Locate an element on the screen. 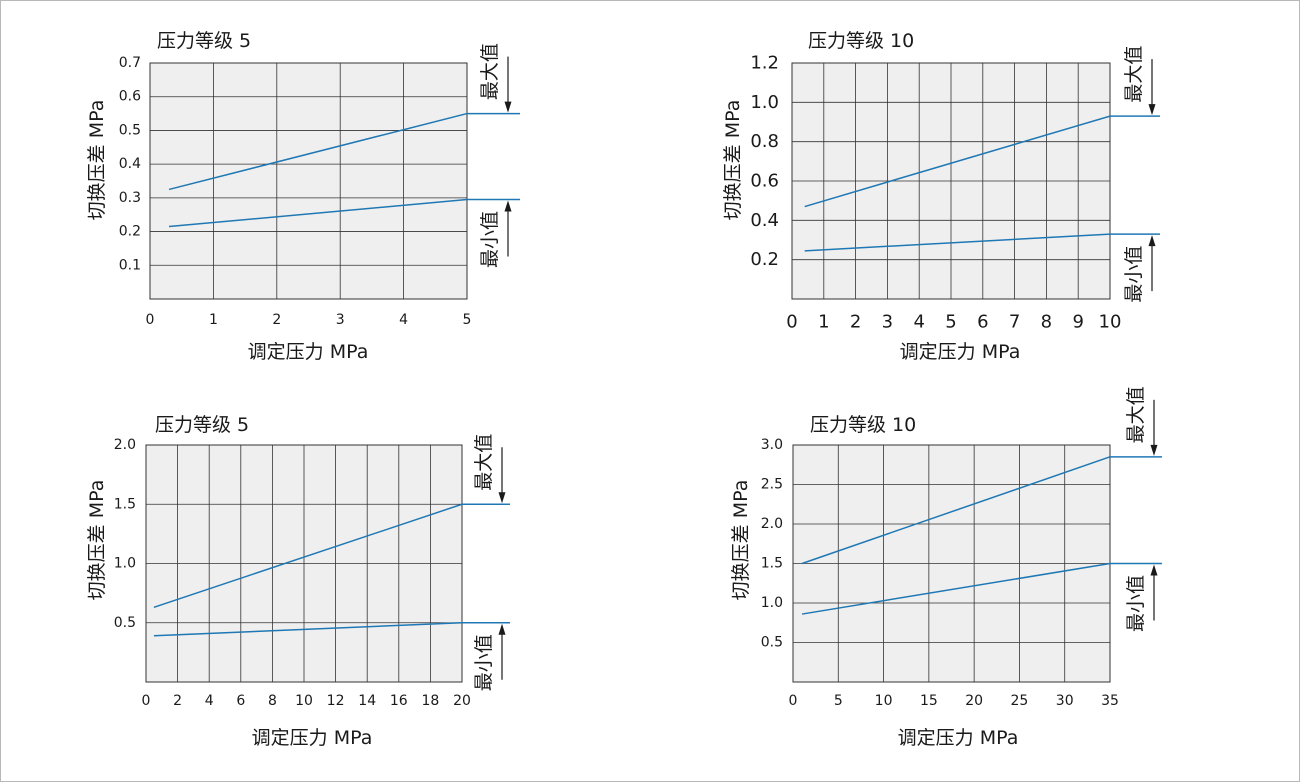  x-tick-label: 12 is located at coordinates (336, 701).